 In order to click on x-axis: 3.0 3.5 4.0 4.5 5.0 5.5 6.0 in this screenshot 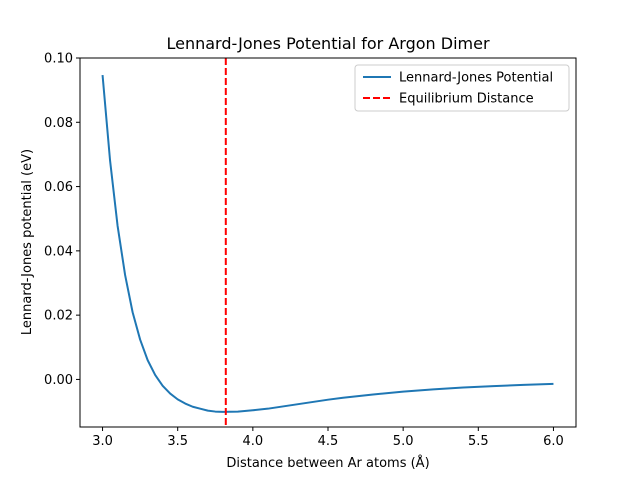, I will do `click(328, 438)`.